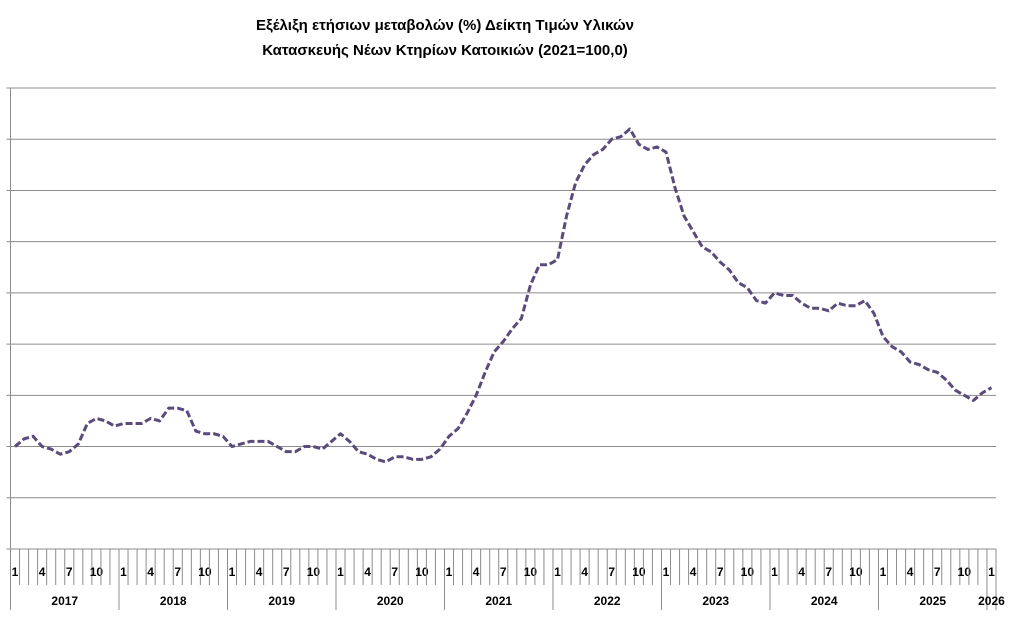 This screenshot has width=1016, height=639. What do you see at coordinates (281, 601) in the screenshot?
I see `year-label: 2019` at bounding box center [281, 601].